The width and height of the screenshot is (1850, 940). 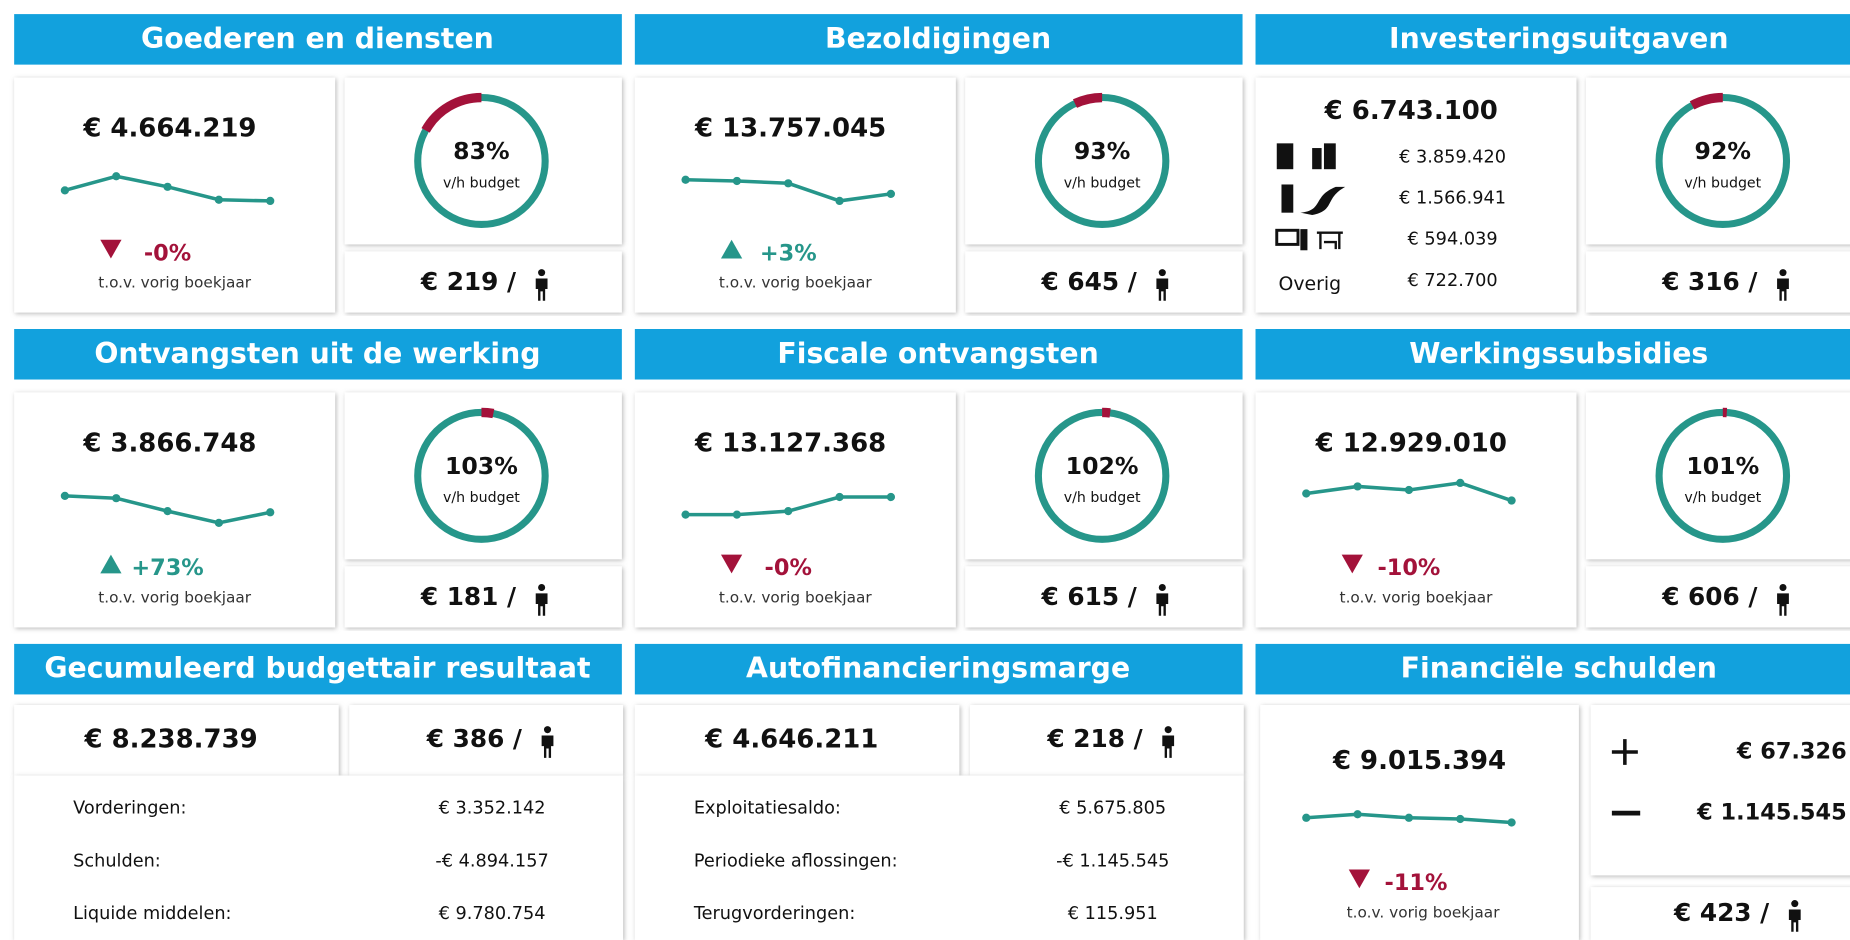 What do you see at coordinates (937, 353) in the screenshot?
I see `panel-title: Fiscale ontvangsten` at bounding box center [937, 353].